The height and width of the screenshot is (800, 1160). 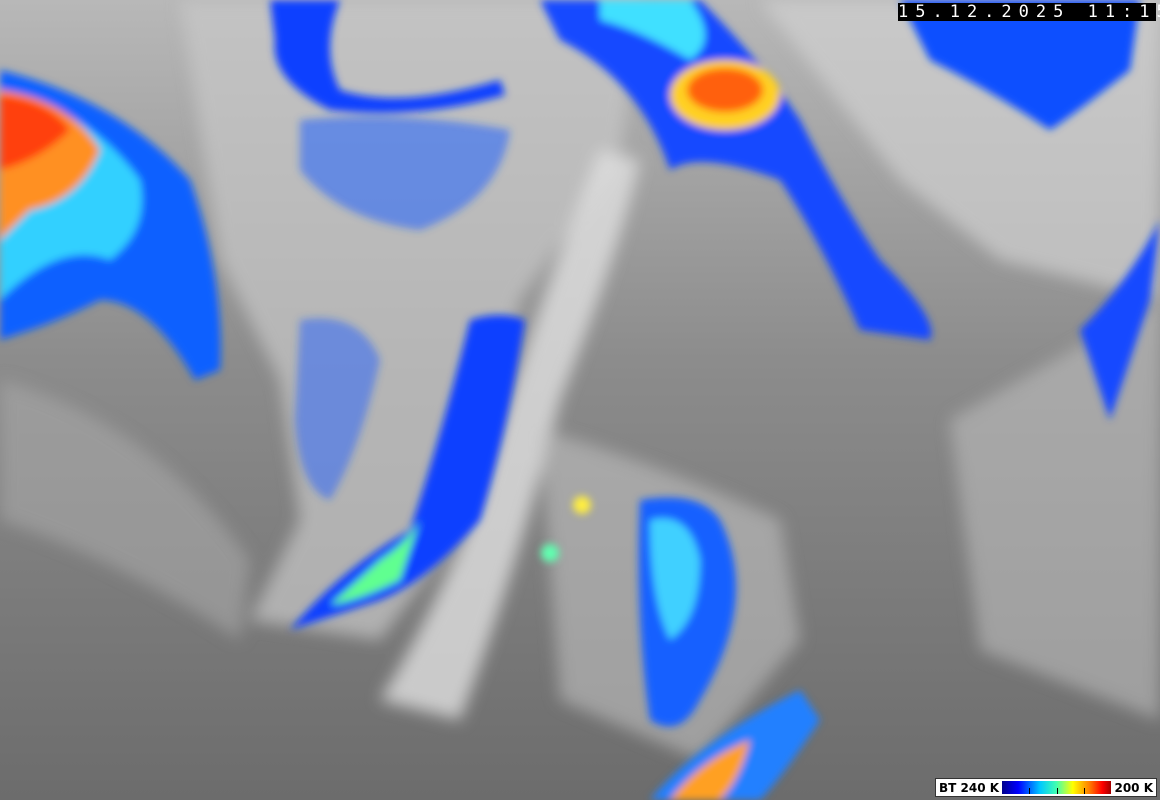 What do you see at coordinates (969, 787) in the screenshot?
I see `legend-left-label: BT 240 K` at bounding box center [969, 787].